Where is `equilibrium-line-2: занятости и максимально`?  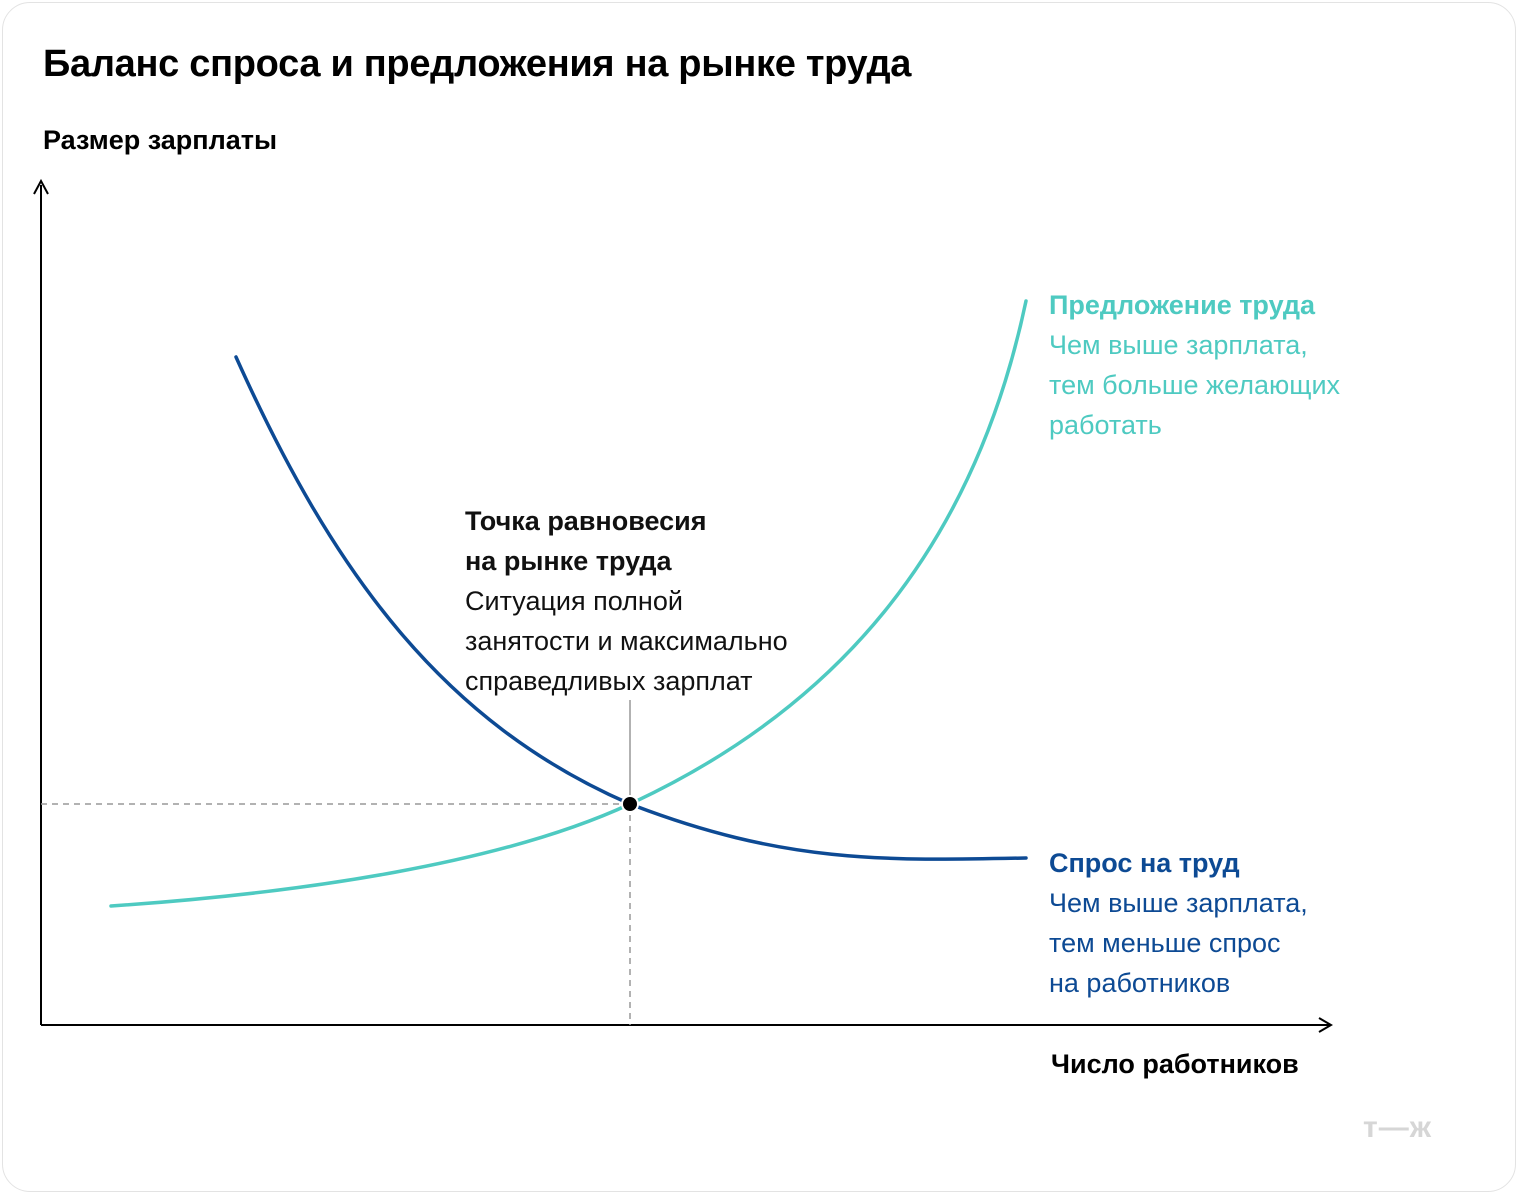
equilibrium-line-2: занятости и максимально is located at coordinates (626, 641).